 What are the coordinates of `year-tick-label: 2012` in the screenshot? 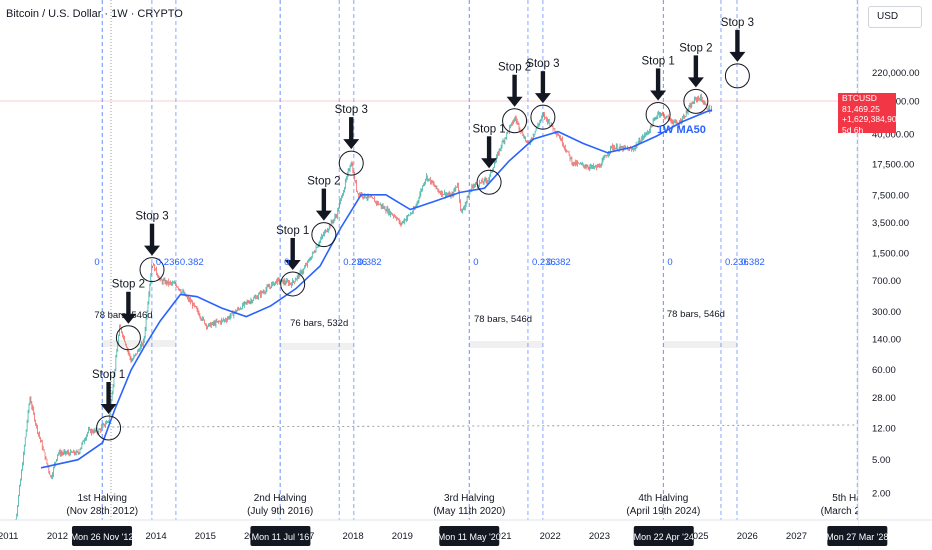 It's located at (57, 536).